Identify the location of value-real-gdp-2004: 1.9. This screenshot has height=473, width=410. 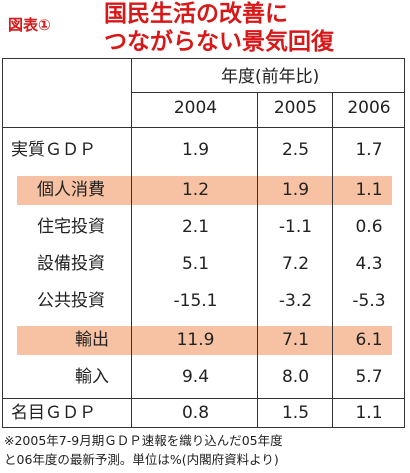
(195, 150).